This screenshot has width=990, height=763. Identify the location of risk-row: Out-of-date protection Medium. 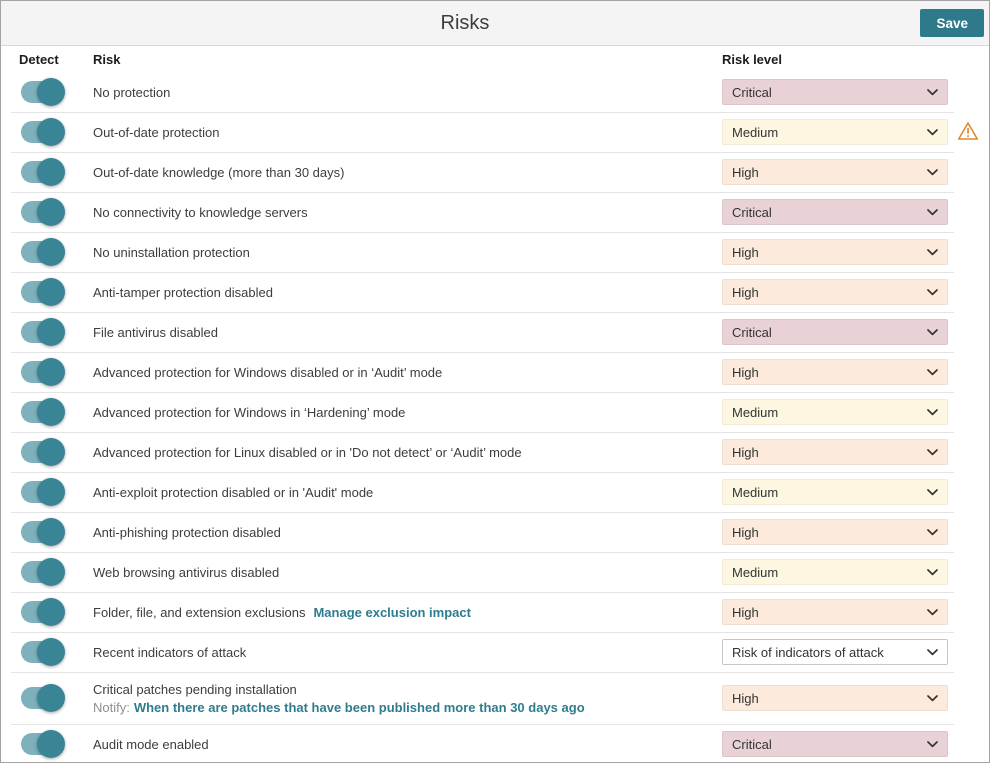
(495, 132).